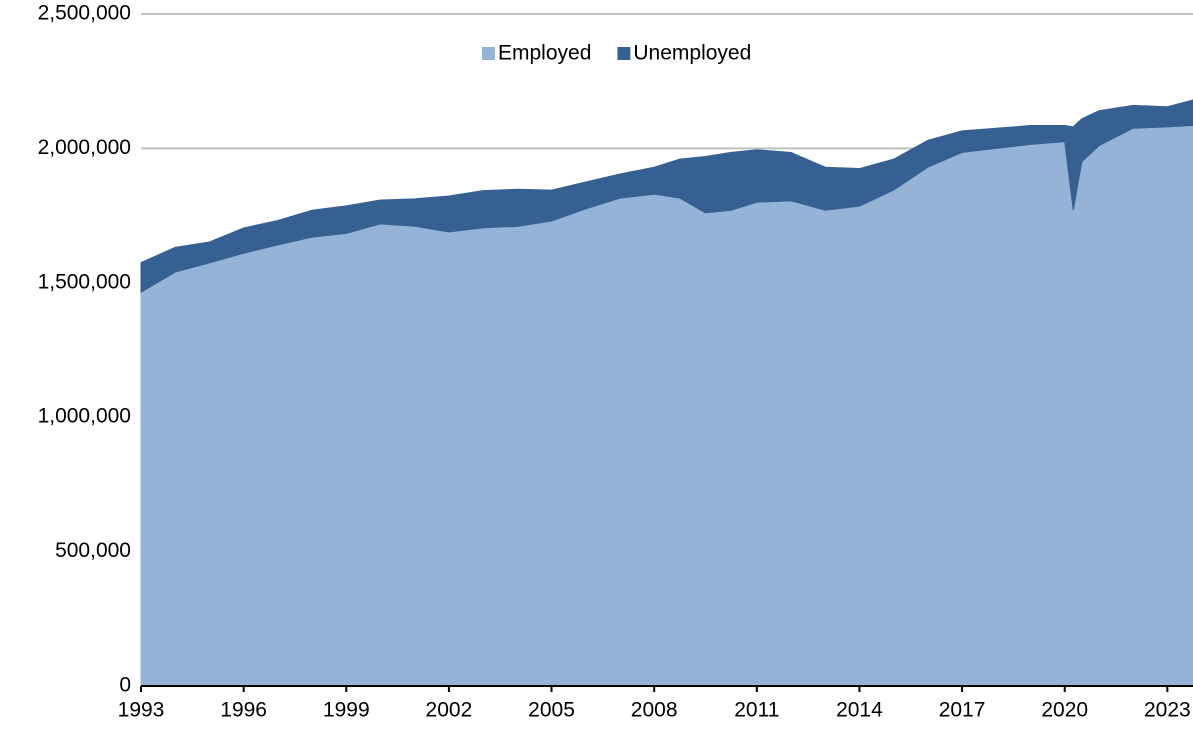 The height and width of the screenshot is (729, 1193). What do you see at coordinates (859, 710) in the screenshot?
I see `x-tick-label: 2014` at bounding box center [859, 710].